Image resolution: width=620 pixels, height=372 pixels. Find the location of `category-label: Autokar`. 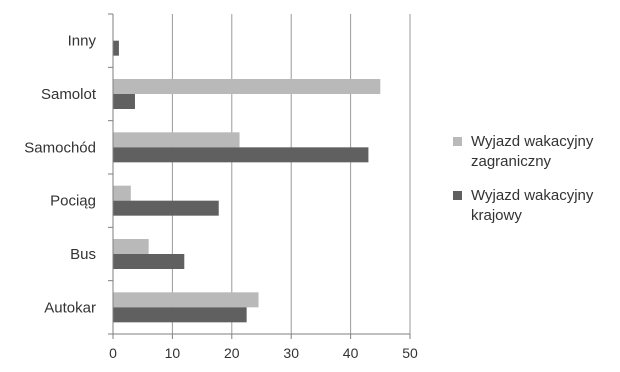

category-label: Autokar is located at coordinates (70, 307).